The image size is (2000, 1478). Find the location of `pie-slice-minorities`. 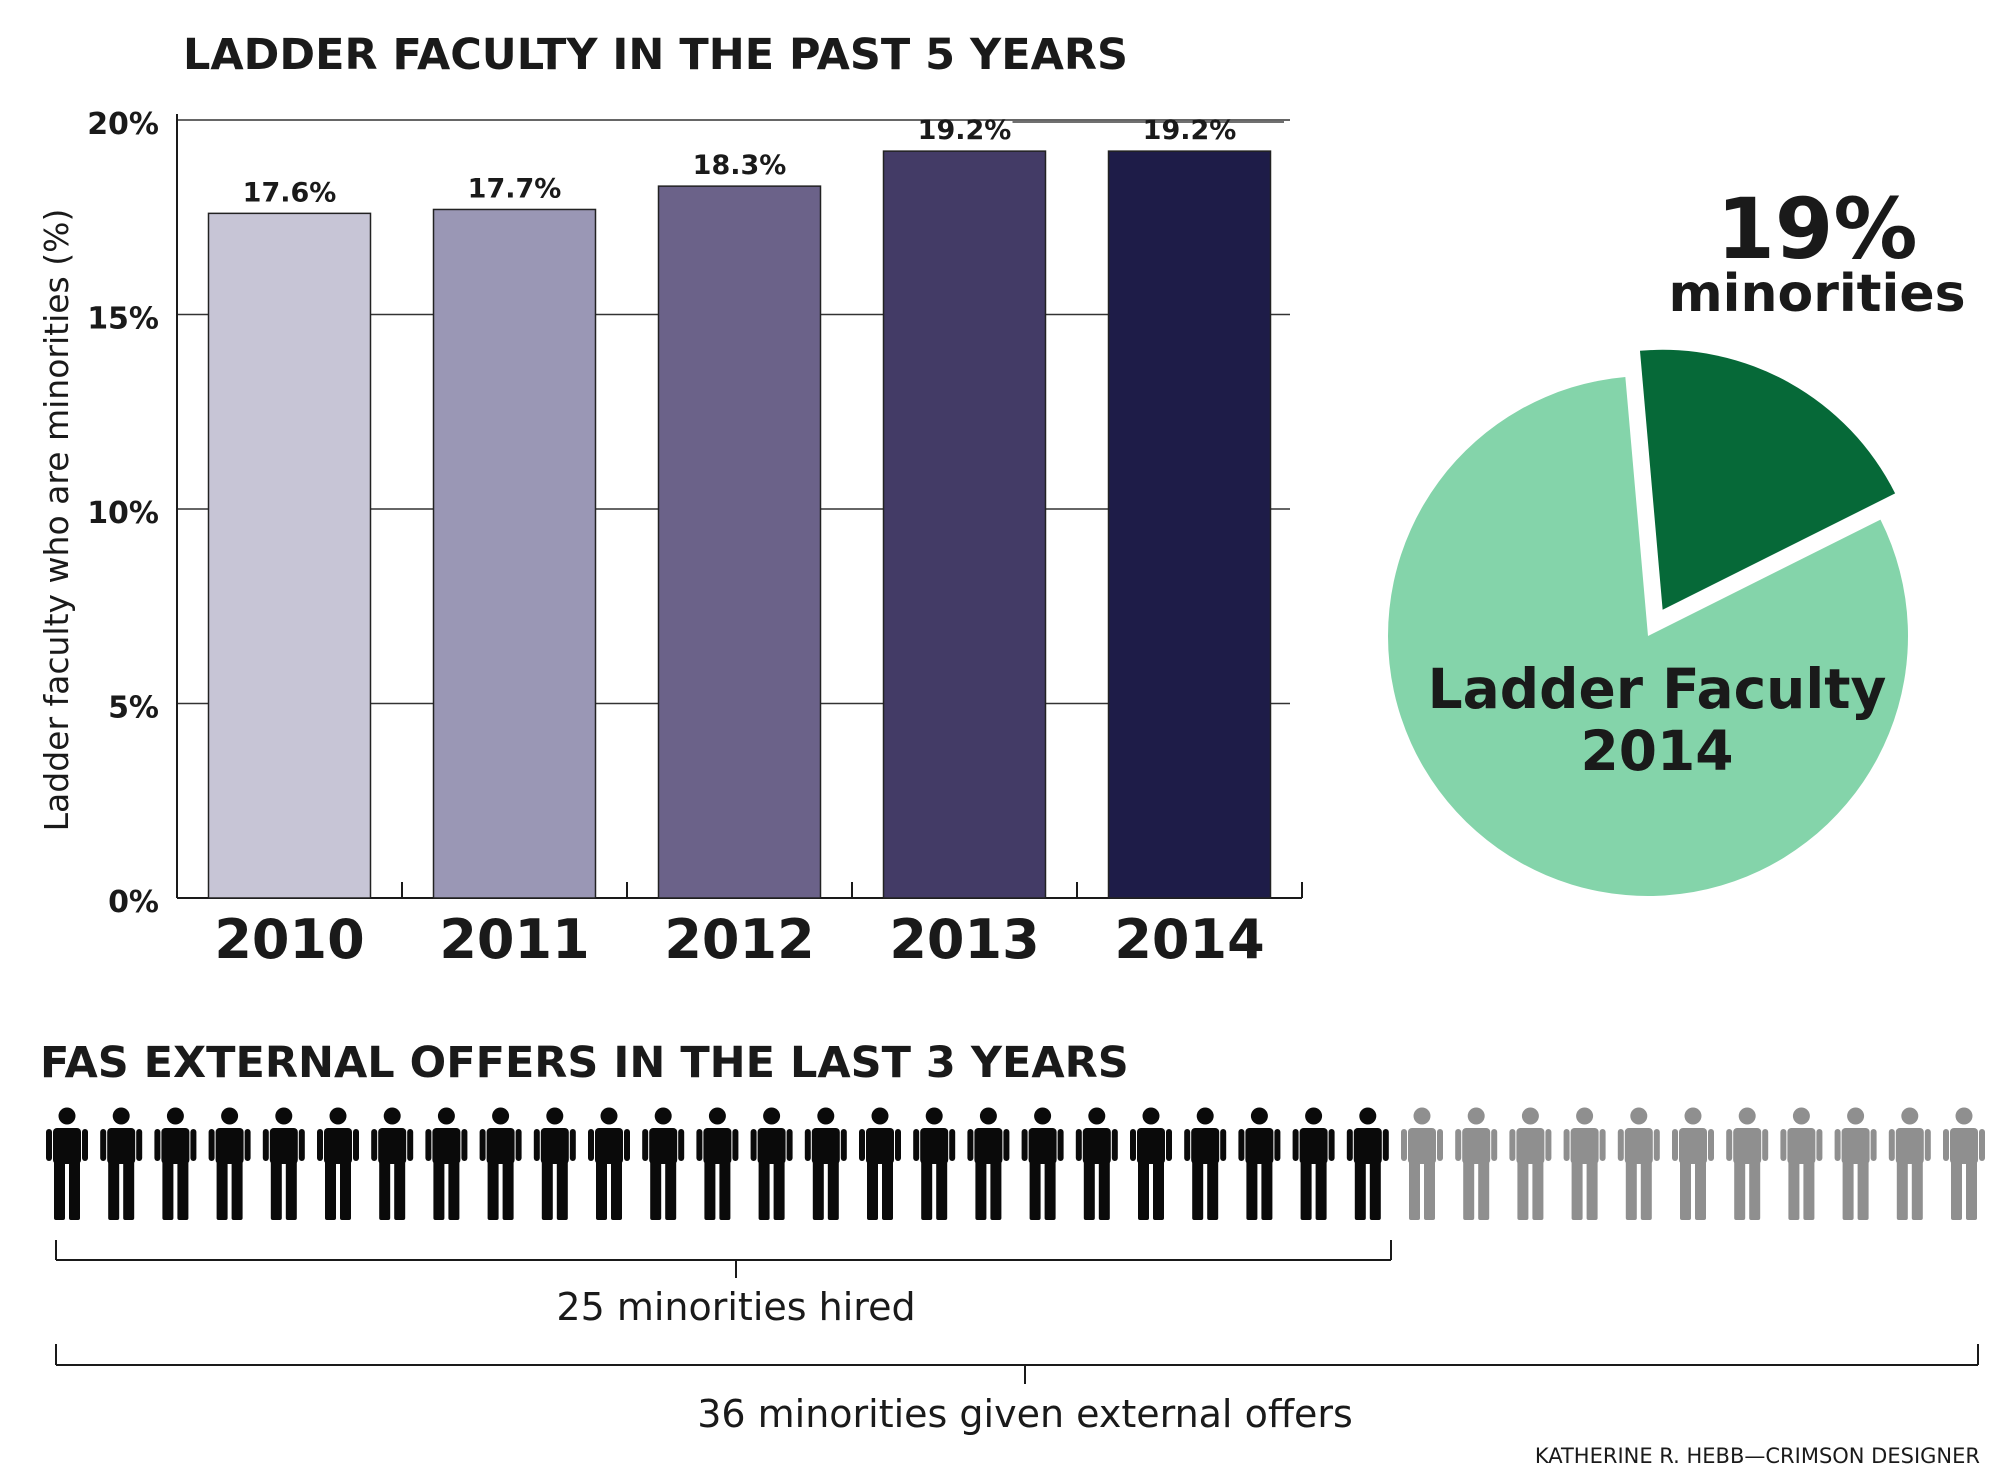

pie-slice-minorities is located at coordinates (1767, 479).